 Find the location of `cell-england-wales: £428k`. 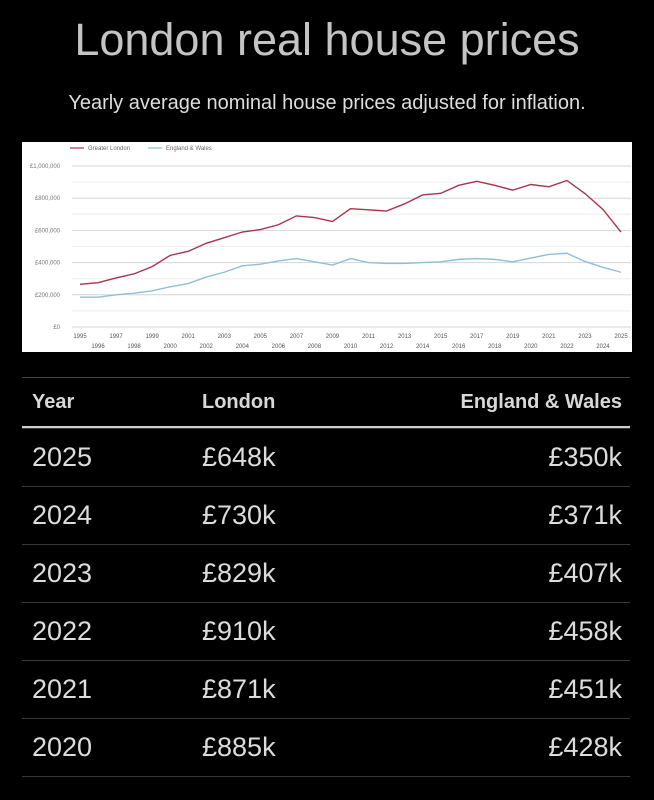

cell-england-wales: £428k is located at coordinates (585, 747).